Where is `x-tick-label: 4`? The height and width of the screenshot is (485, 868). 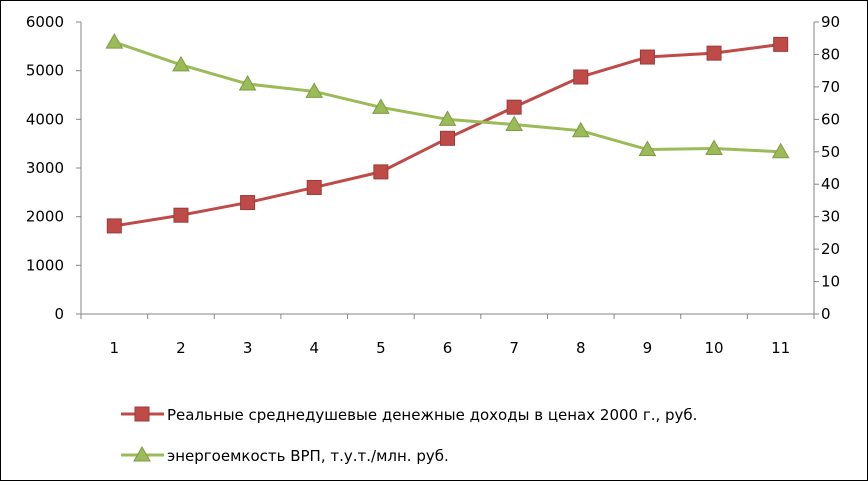 x-tick-label: 4 is located at coordinates (314, 348).